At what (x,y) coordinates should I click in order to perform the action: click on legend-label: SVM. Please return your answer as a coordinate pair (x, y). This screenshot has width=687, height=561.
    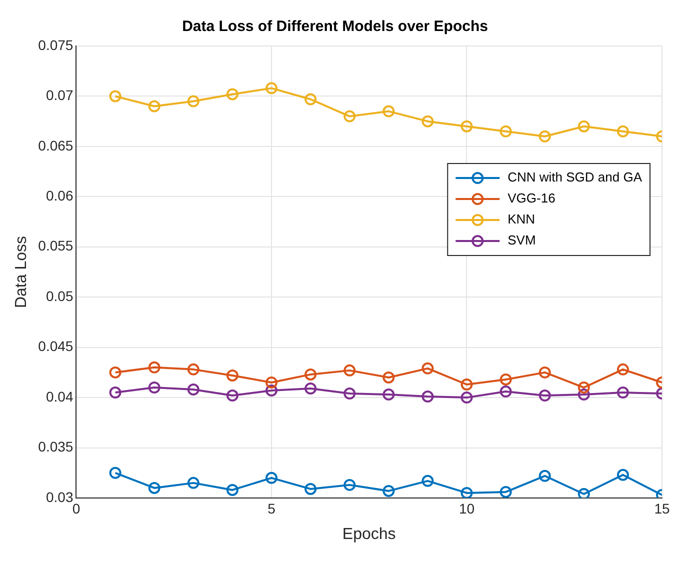
    Looking at the image, I should click on (522, 240).